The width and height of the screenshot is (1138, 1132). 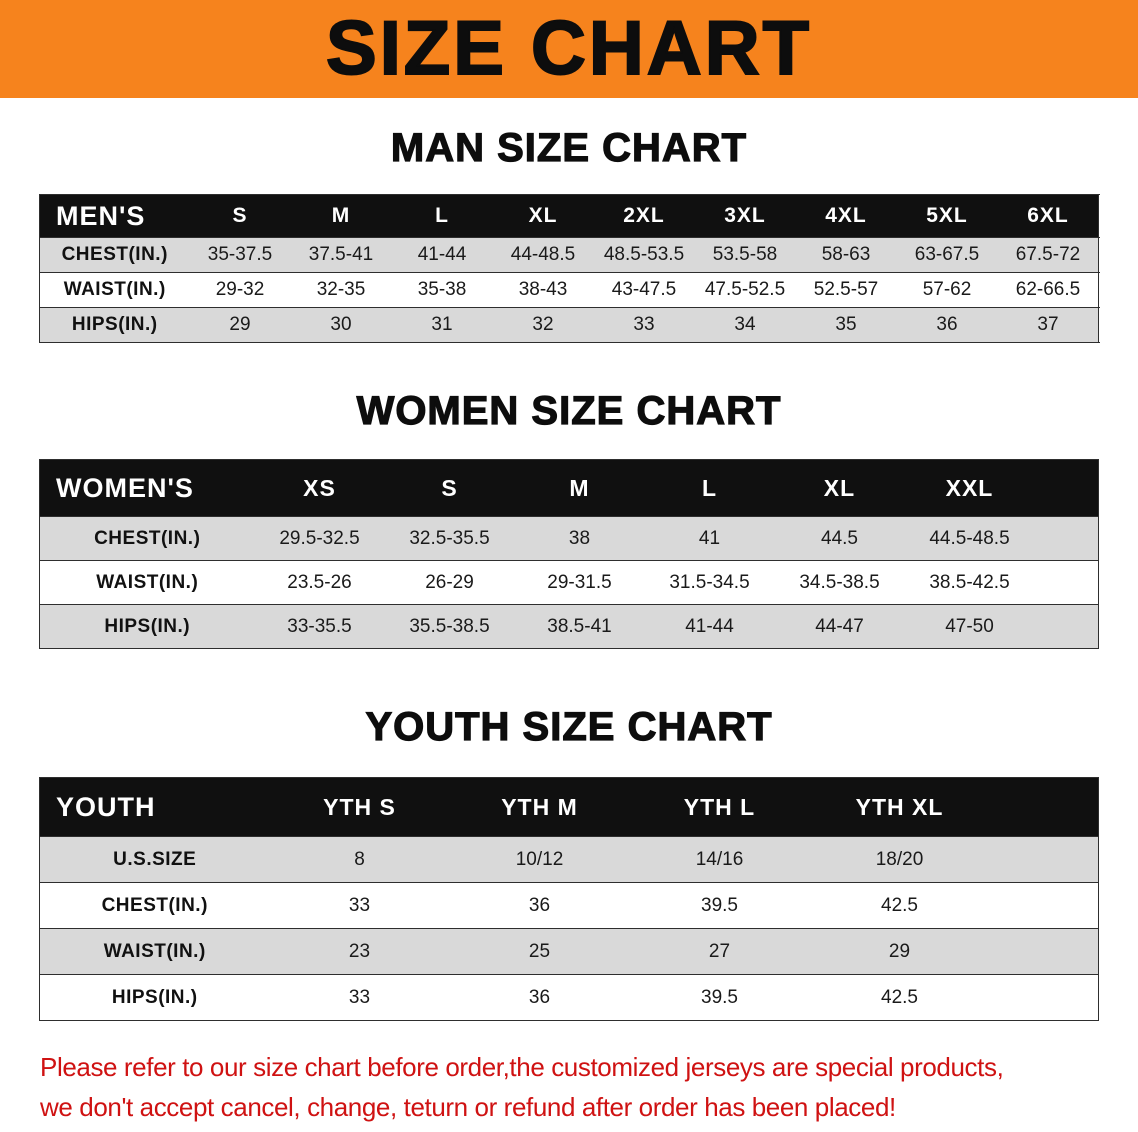 I want to click on size-column-header: S, so click(x=240, y=216).